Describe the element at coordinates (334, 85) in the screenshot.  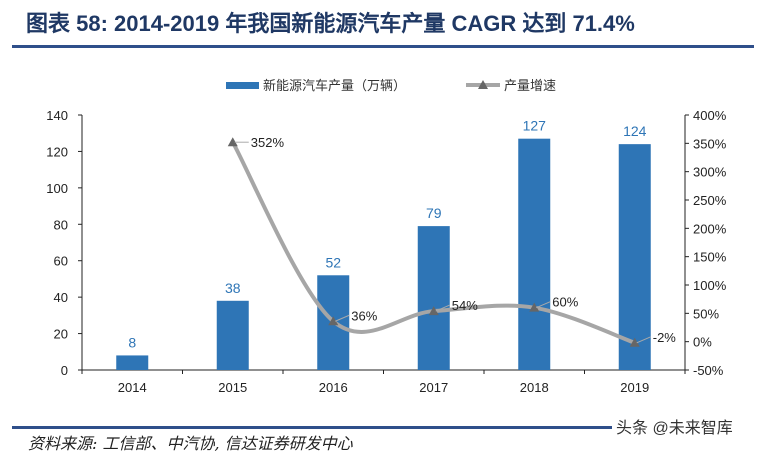
I see `legend-bar-label: 新能源汽车产量（万辆）` at that location.